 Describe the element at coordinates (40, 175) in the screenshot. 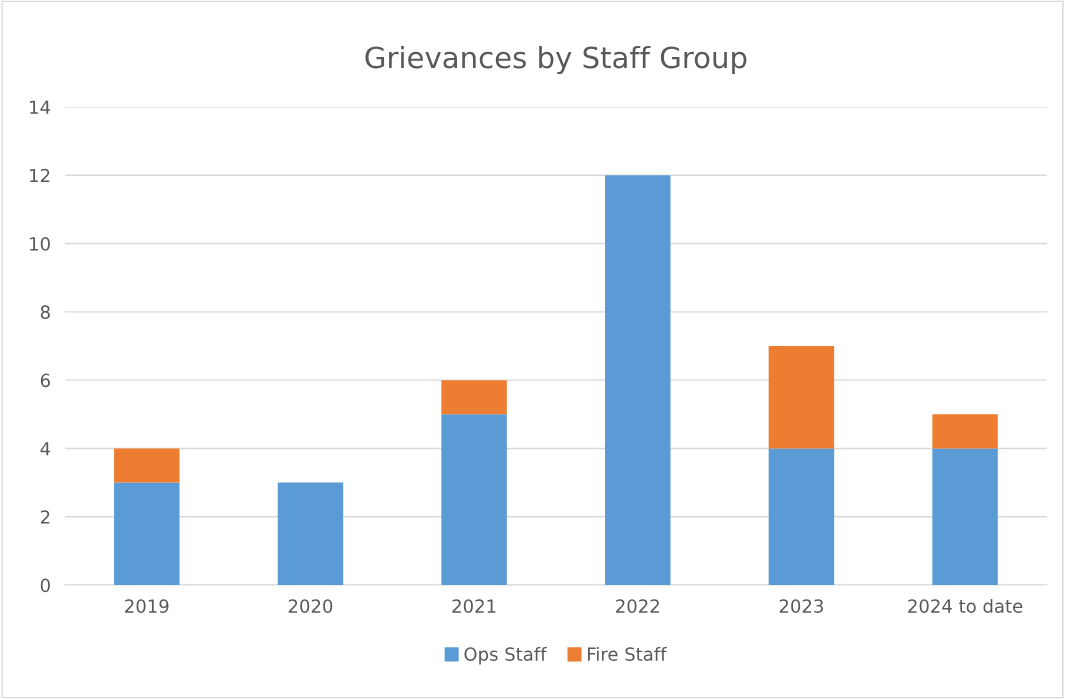

I see `y-tick-label: 12` at that location.